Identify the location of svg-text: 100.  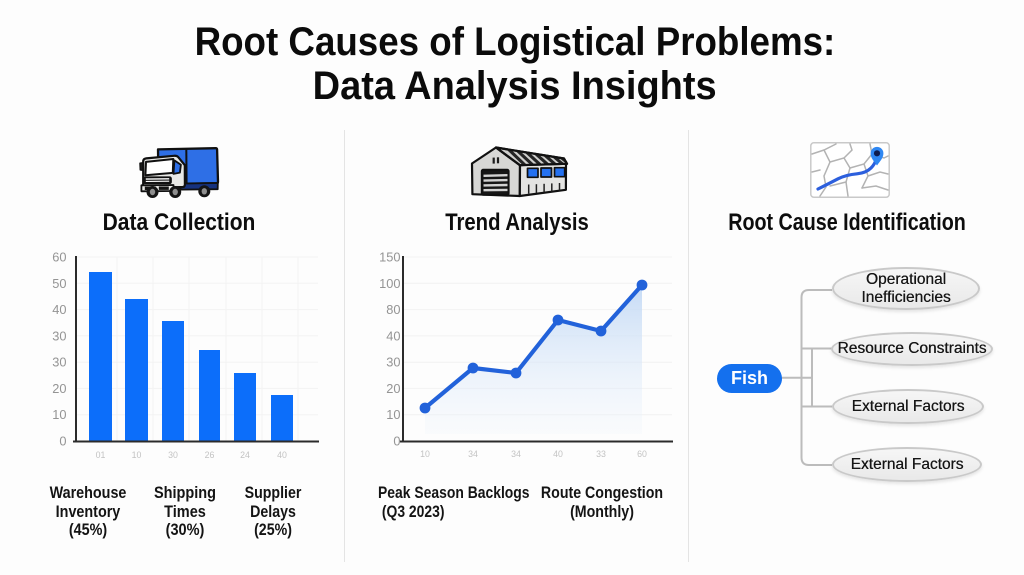
(389, 283).